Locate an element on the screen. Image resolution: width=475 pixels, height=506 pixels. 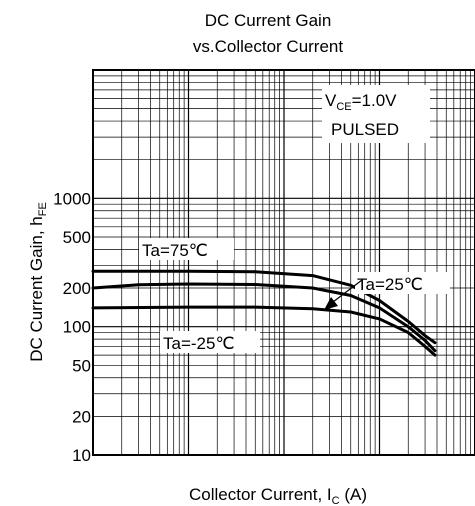
y-axis-label: DC Current Gain, hFE is located at coordinates (38, 282).